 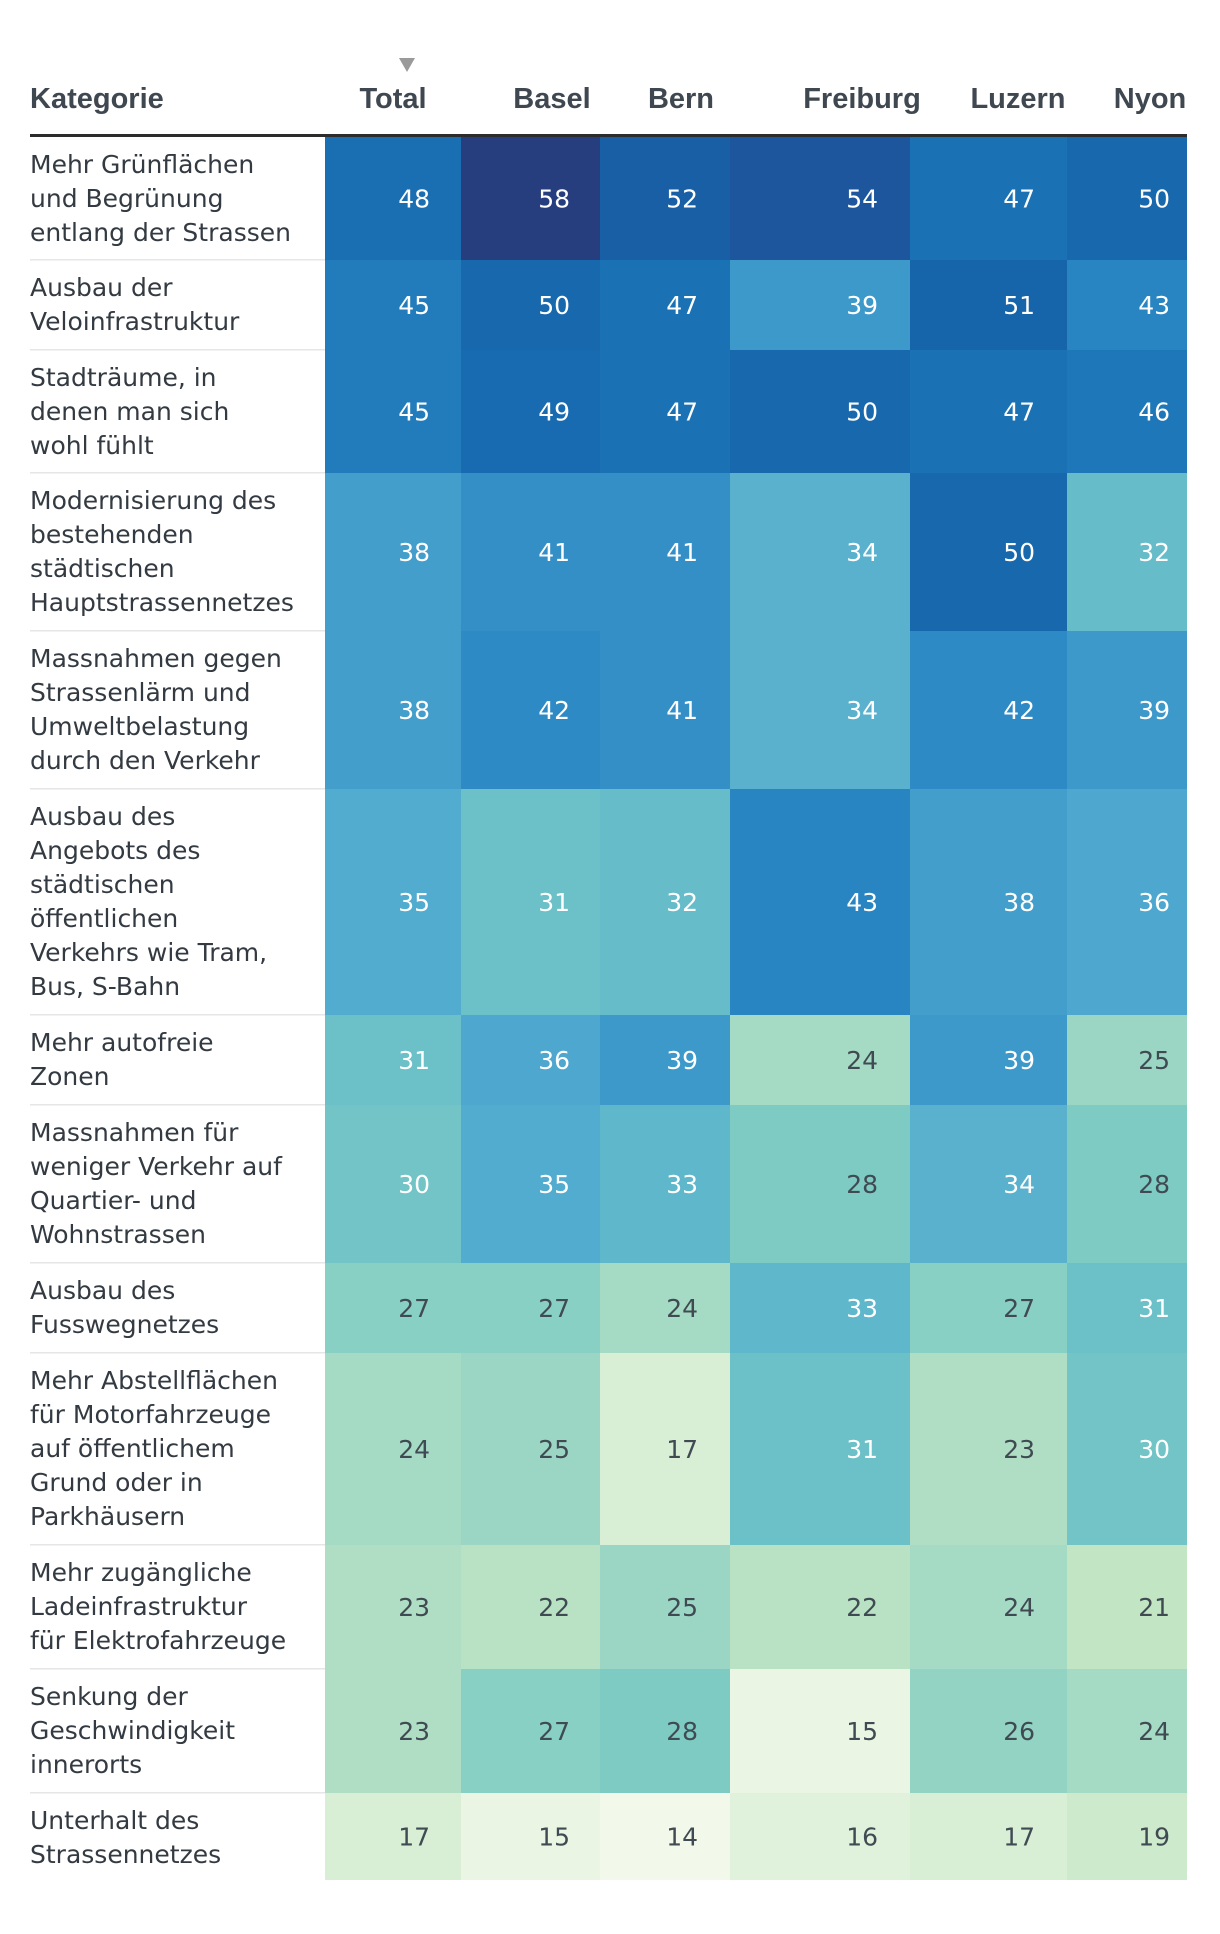 What do you see at coordinates (608, 1836) in the screenshot?
I see `table-row: Unterhalt des Strassennetzes 17 15 14 16 17 19` at bounding box center [608, 1836].